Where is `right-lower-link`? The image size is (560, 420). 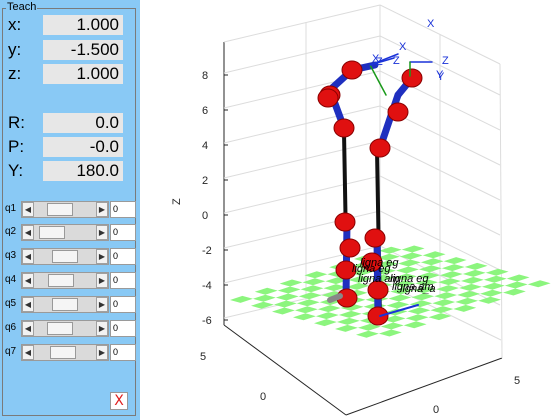 right-lower-link is located at coordinates (377, 278).